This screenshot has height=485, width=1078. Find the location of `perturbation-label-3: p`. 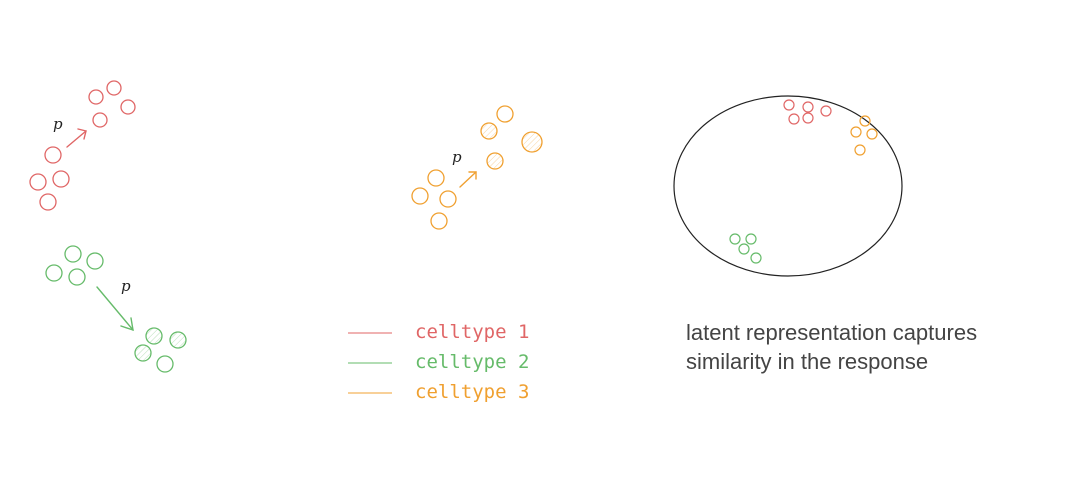

perturbation-label-3: p is located at coordinates (457, 157).